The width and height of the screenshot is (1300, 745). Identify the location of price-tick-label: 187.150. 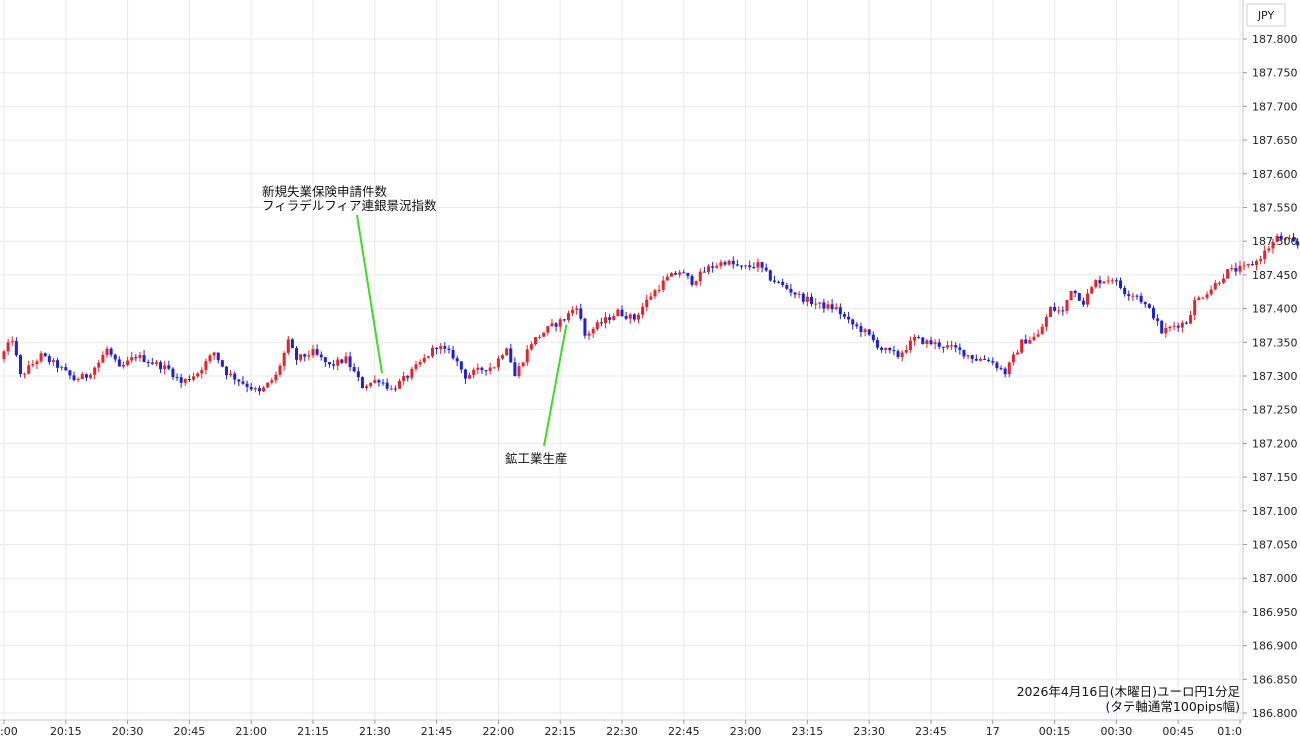
(1275, 477).